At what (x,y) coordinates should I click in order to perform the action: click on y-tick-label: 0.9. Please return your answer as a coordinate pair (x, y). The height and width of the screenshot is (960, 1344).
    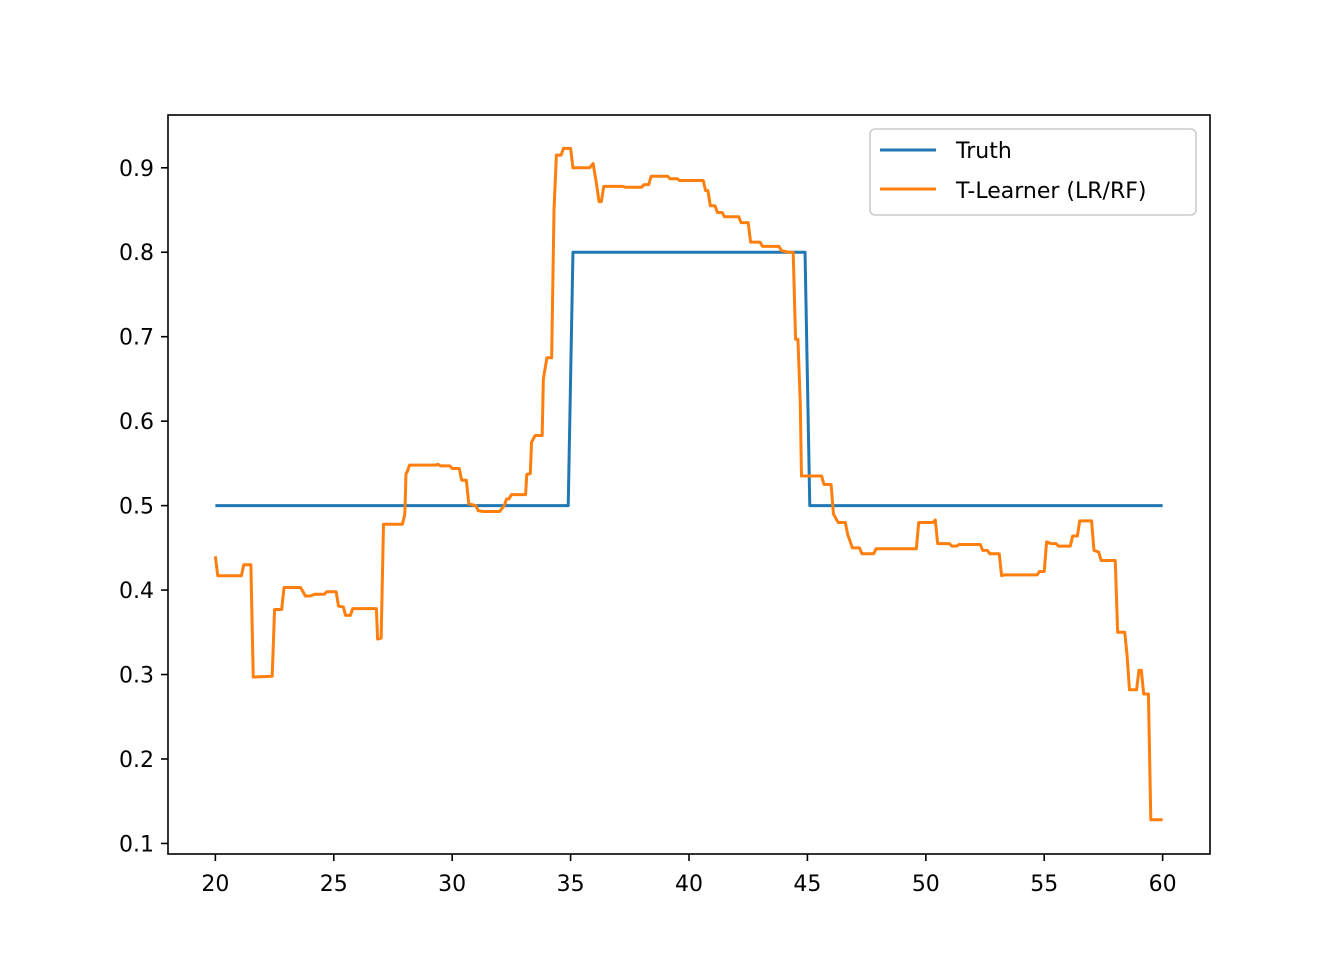
    Looking at the image, I should click on (136, 169).